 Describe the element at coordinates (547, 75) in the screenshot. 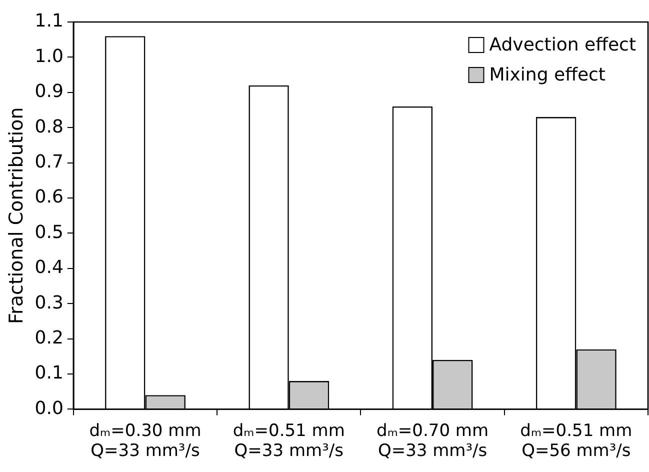

I see `legend-label: Mixing effect` at that location.